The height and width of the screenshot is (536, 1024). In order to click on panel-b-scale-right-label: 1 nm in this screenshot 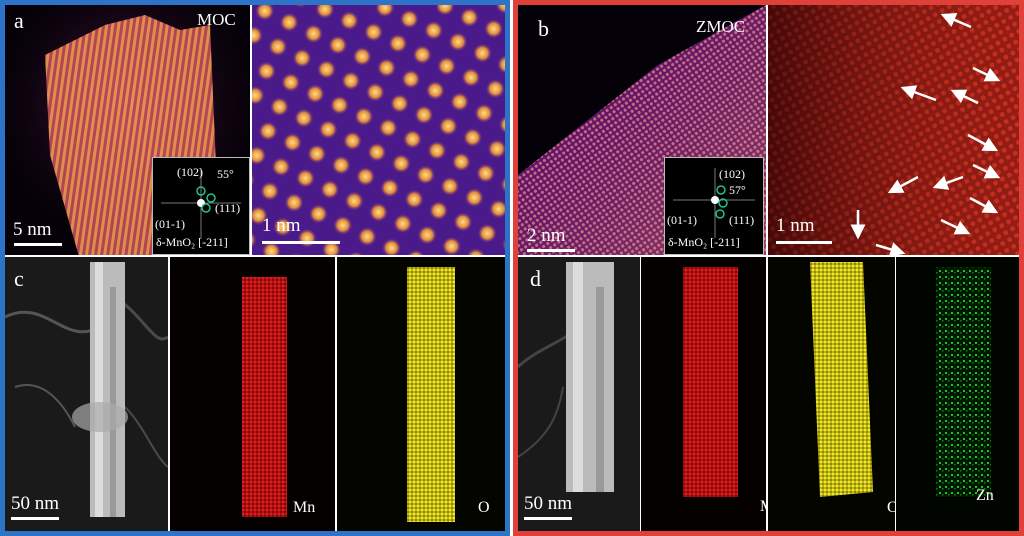, I will do `click(795, 225)`.